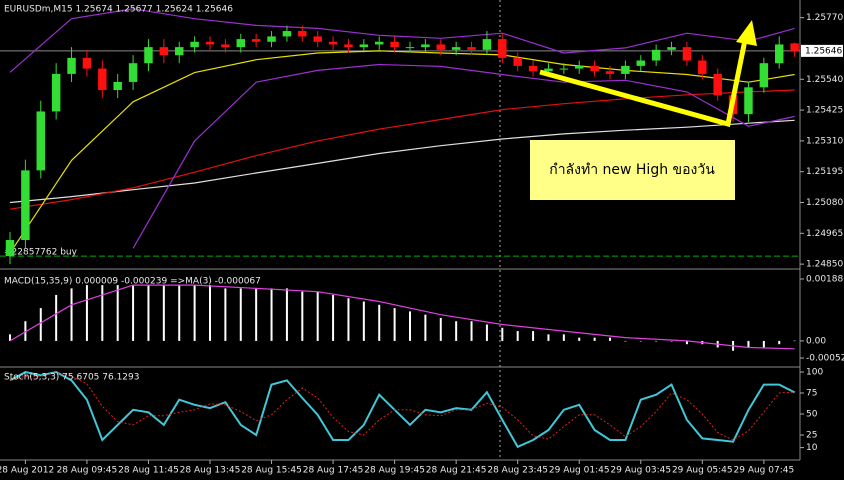 Image resolution: width=844 pixels, height=480 pixels. What do you see at coordinates (824, 111) in the screenshot?
I see `y-tick-label: 1.25425` at bounding box center [824, 111].